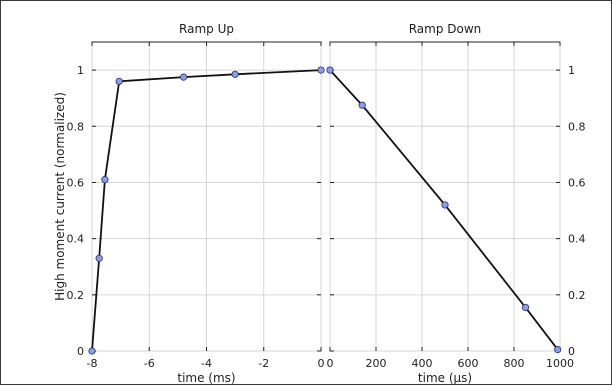 This screenshot has height=386, width=612. Describe the element at coordinates (376, 363) in the screenshot. I see `panel-ramp-down-x-tick-label: 200` at that location.